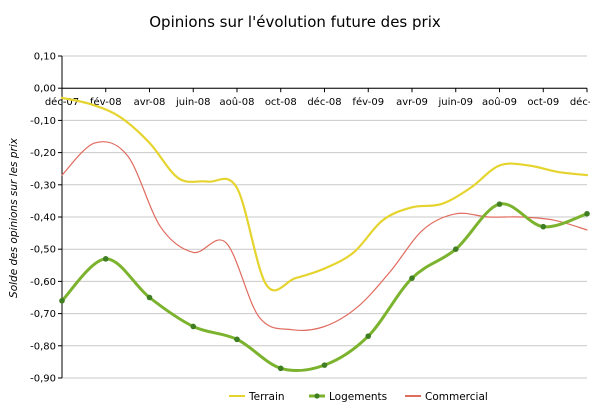 Image resolution: width=590 pixels, height=406 pixels. What do you see at coordinates (43, 314) in the screenshot?
I see `y-tick-label: -0,70` at bounding box center [43, 314].